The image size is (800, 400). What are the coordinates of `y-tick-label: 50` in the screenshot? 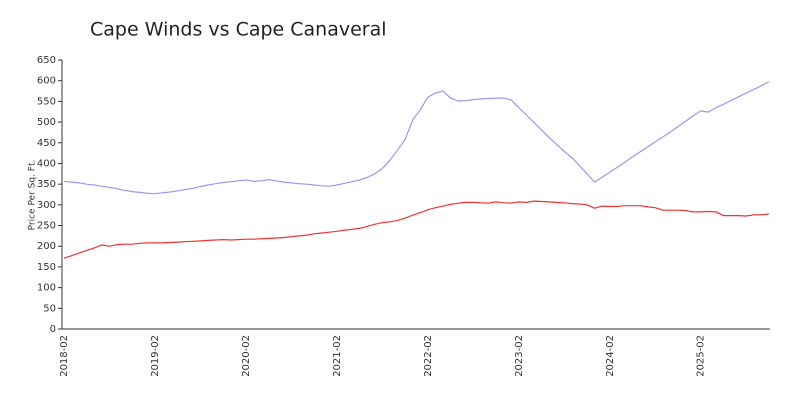 It's located at (49, 308).